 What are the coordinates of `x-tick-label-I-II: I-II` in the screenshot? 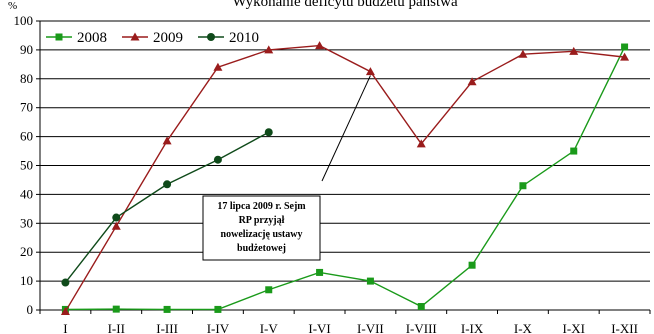 It's located at (116, 327).